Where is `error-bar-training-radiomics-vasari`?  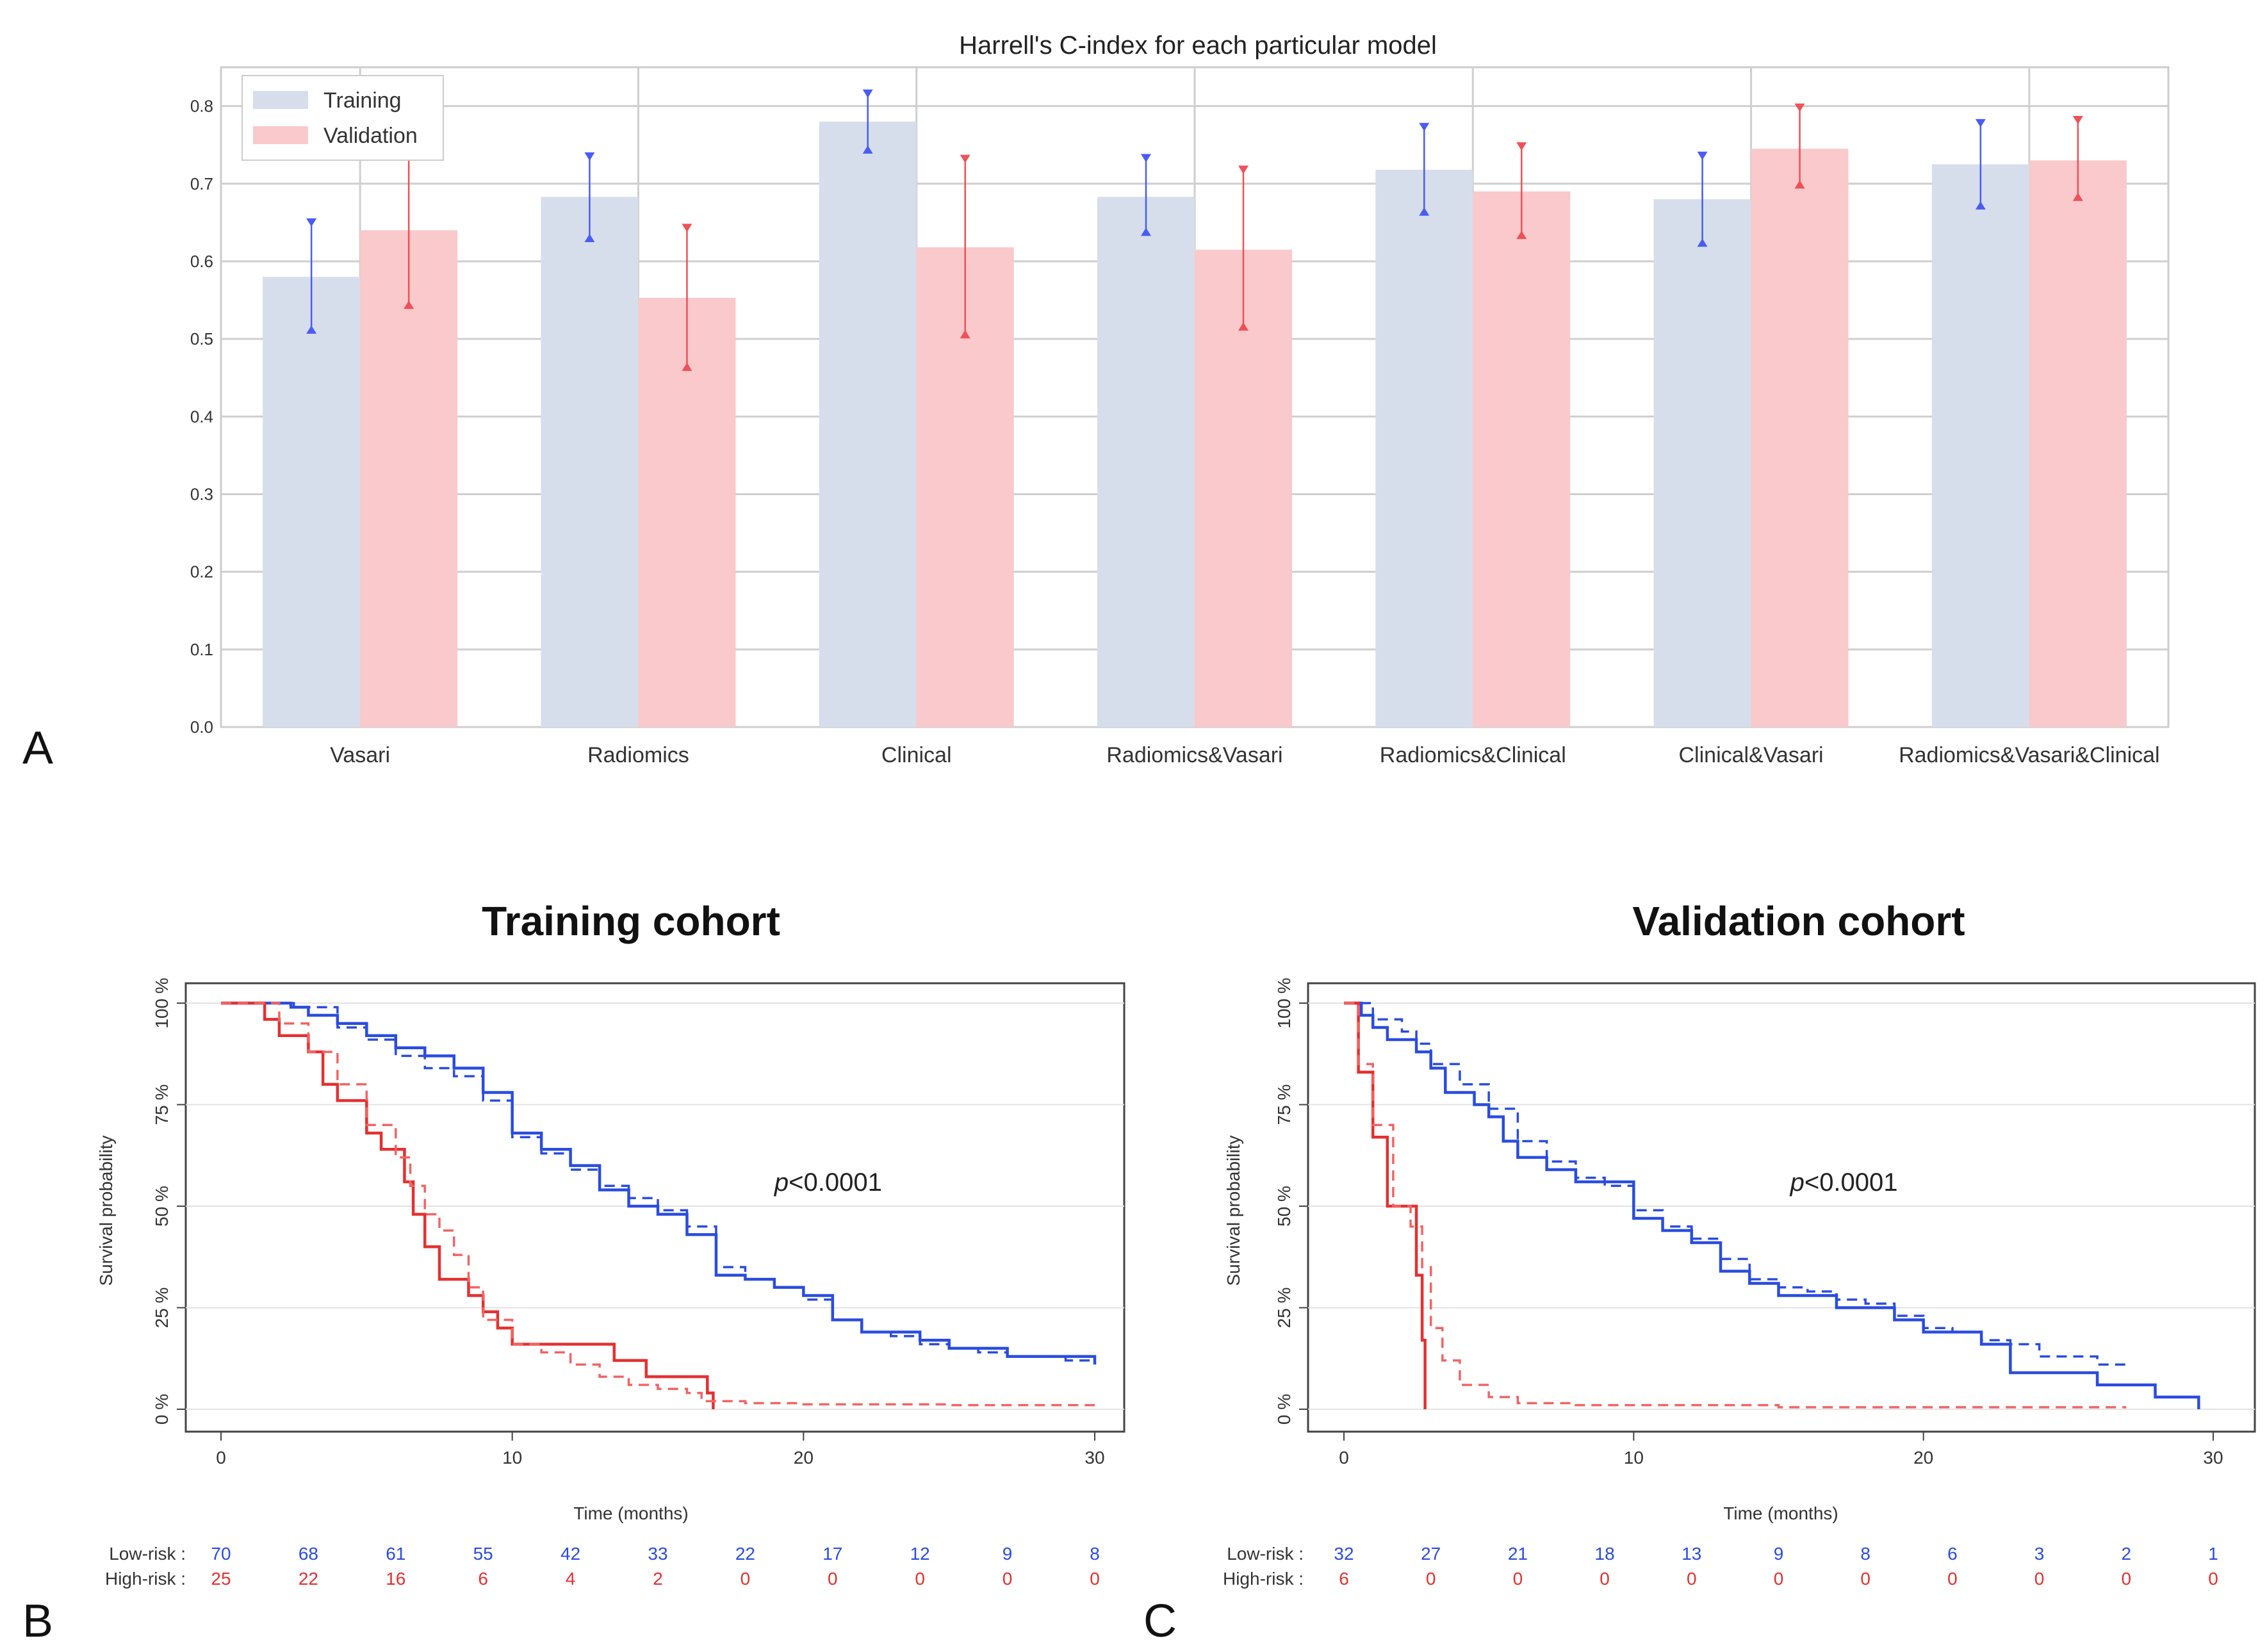 error-bar-training-radiomics-vasari is located at coordinates (1146, 195).